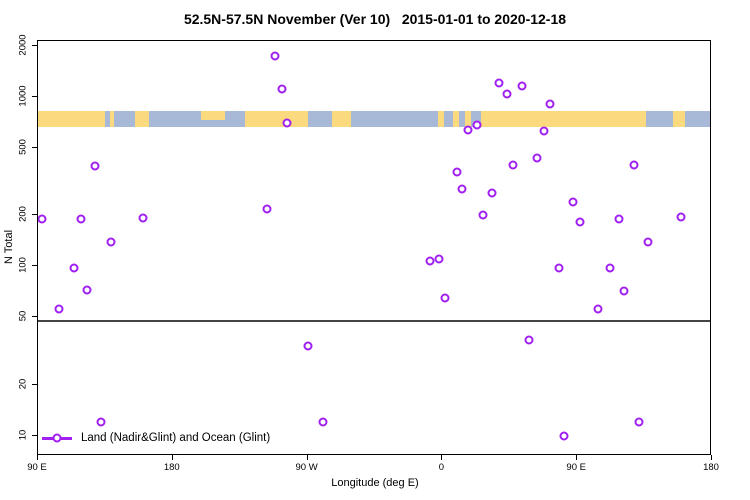  I want to click on legend-swatch, so click(57, 438).